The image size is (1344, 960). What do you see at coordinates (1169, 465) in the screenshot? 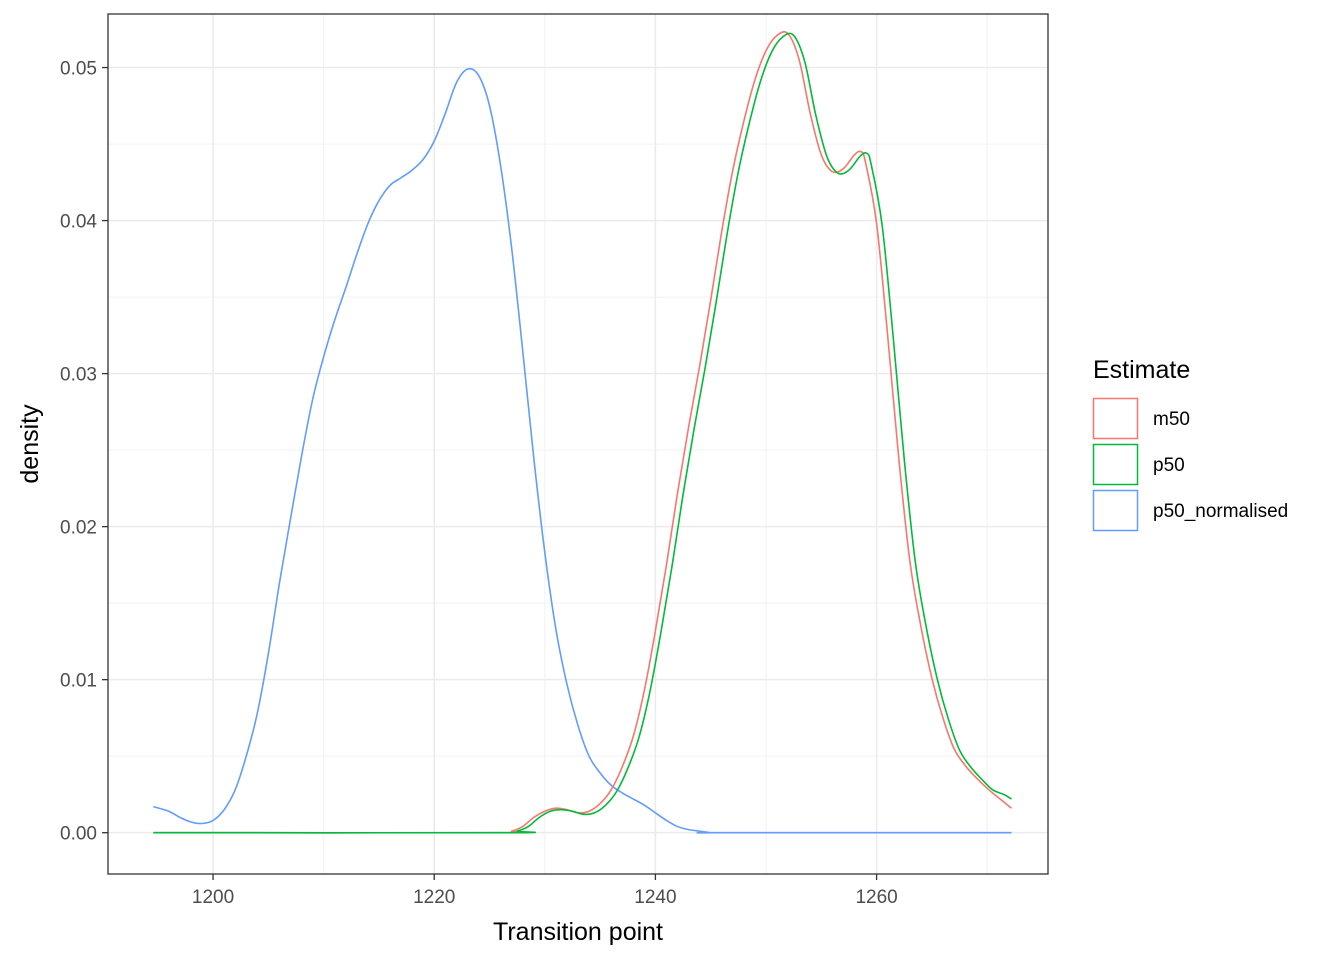
I see `legend-label: p50` at bounding box center [1169, 465].